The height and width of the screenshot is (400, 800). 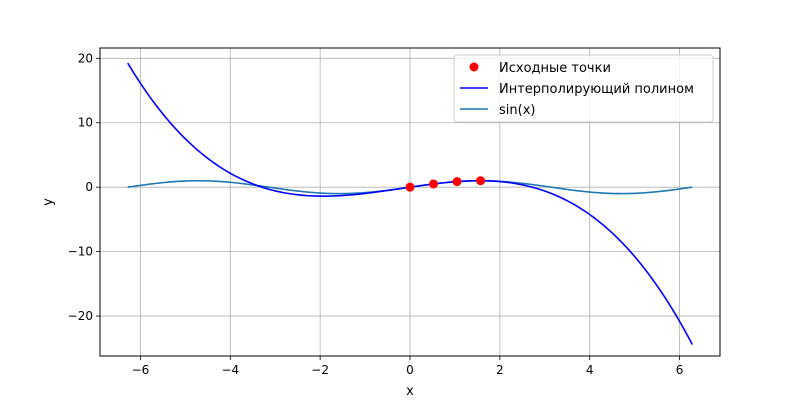 I want to click on x-tick-label: −2, so click(x=320, y=370).